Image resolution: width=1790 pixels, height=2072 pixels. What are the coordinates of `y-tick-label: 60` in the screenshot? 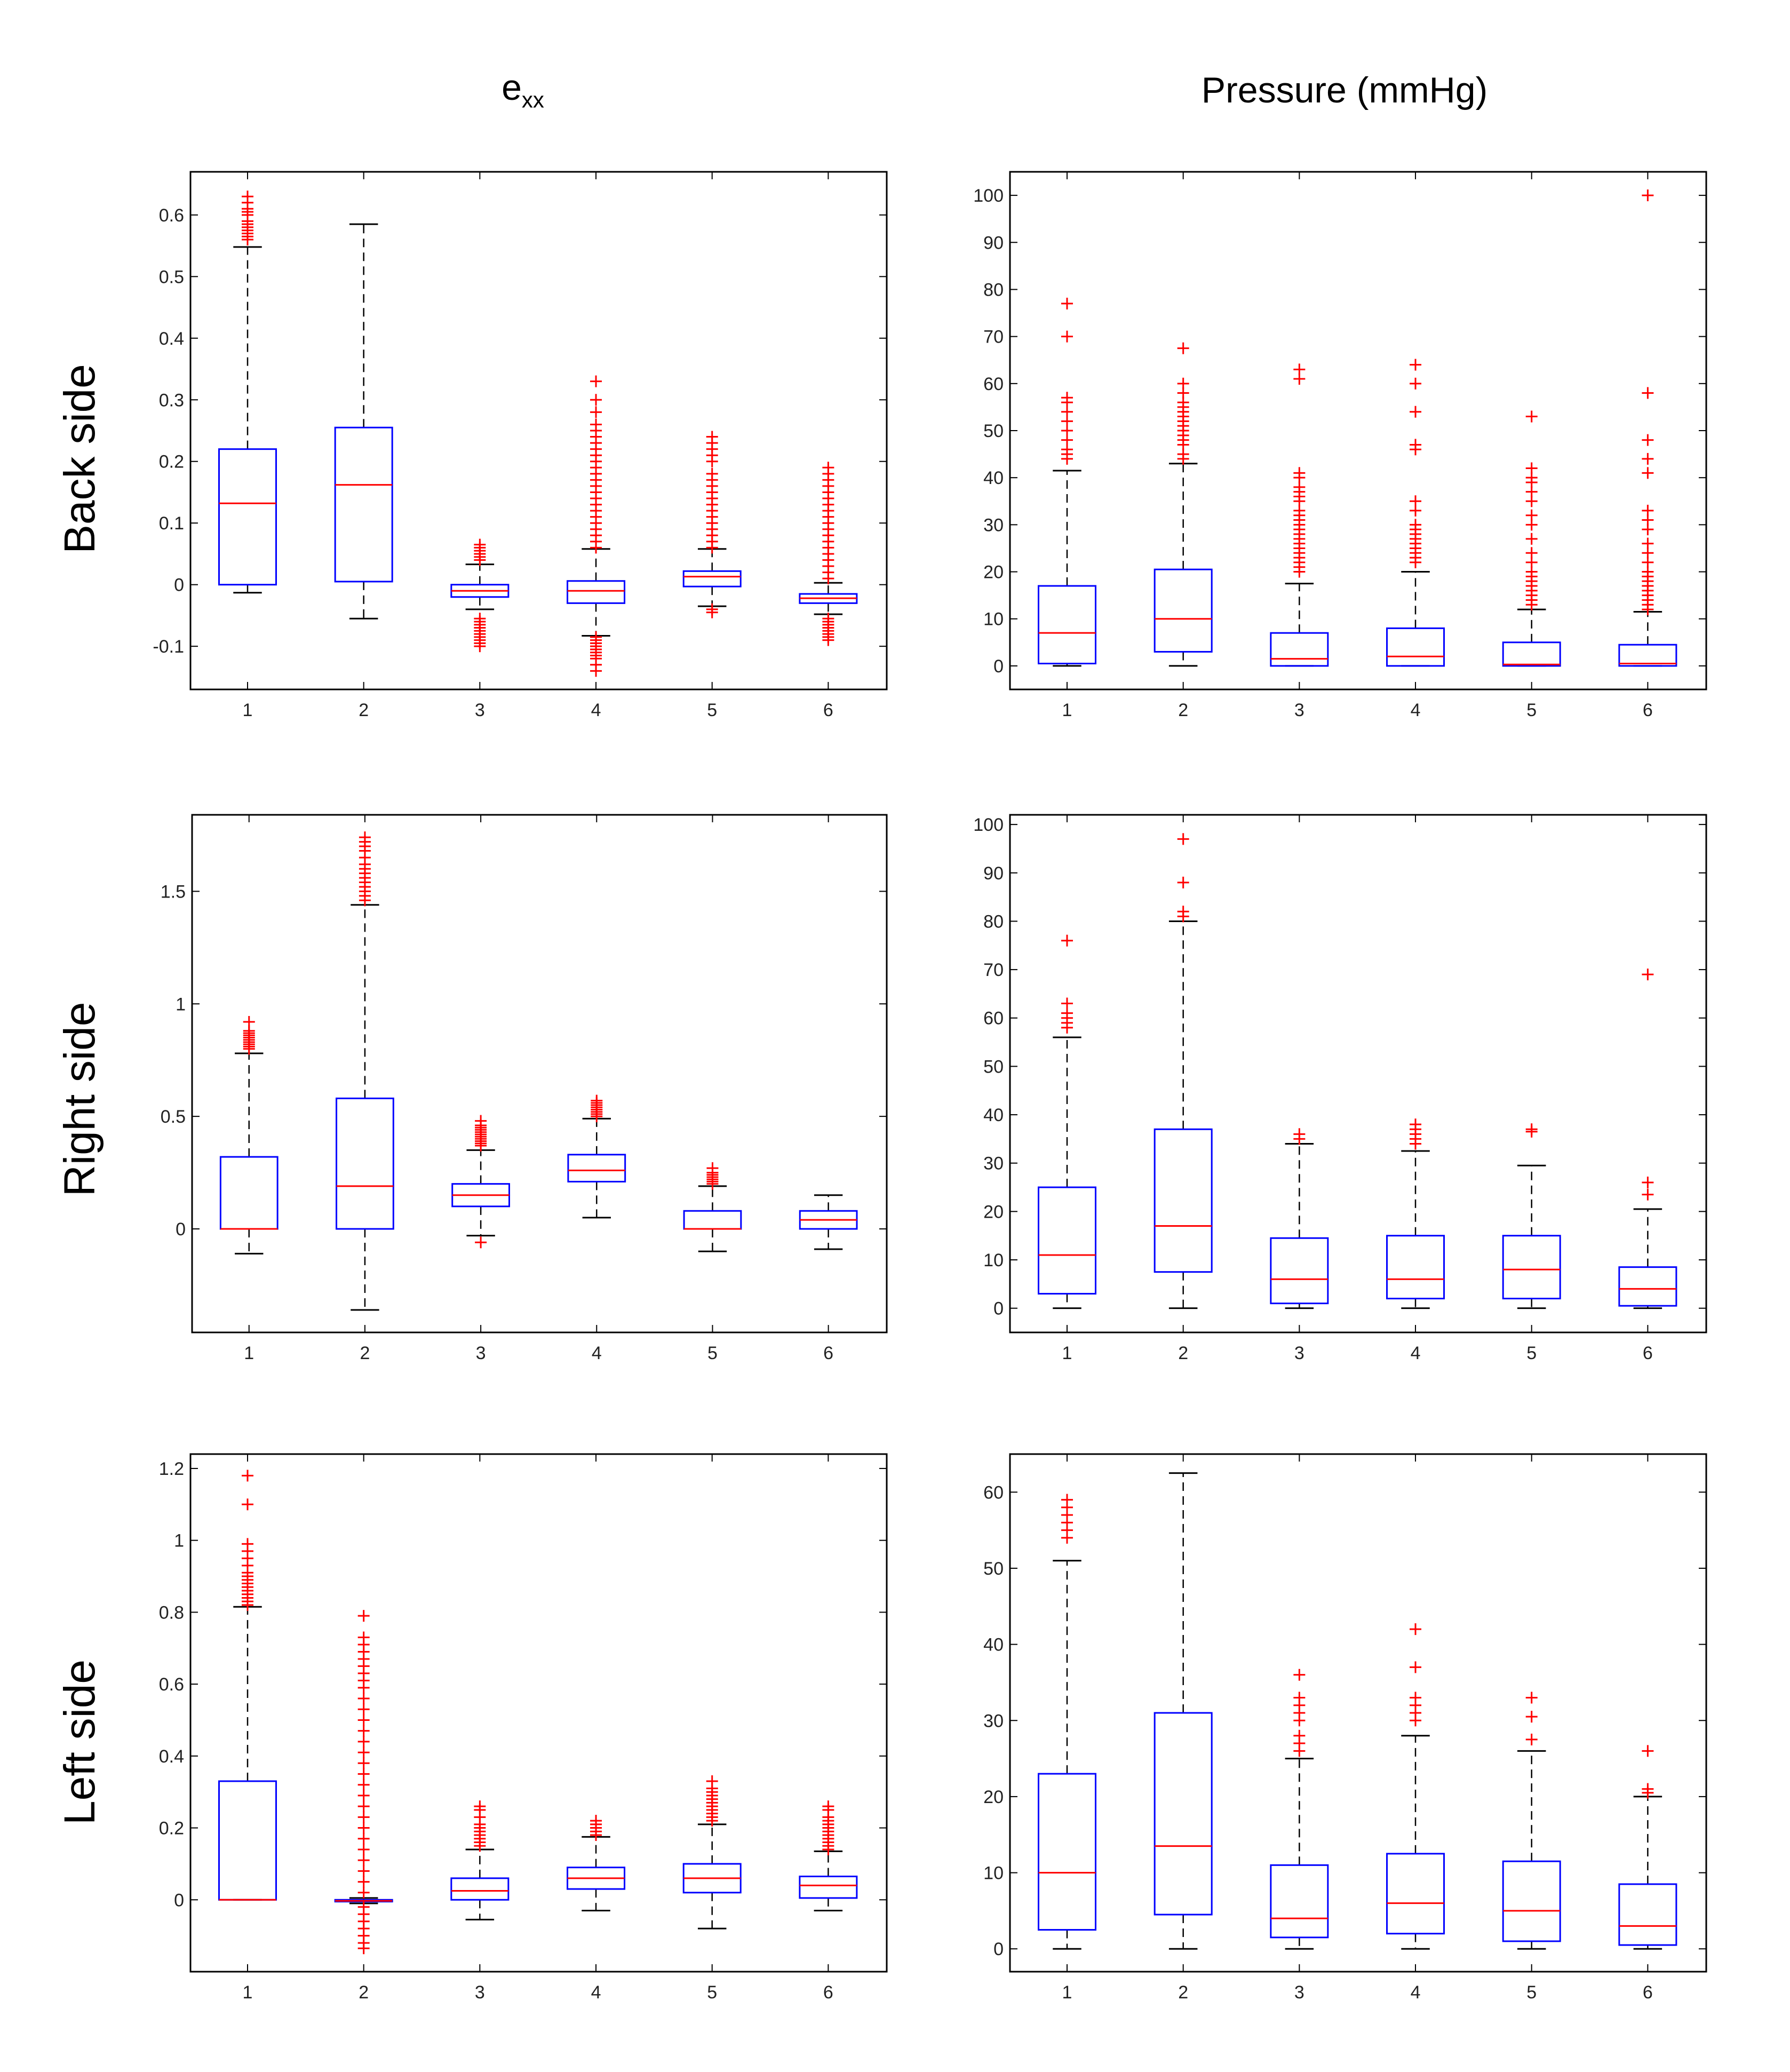 It's located at (993, 1492).